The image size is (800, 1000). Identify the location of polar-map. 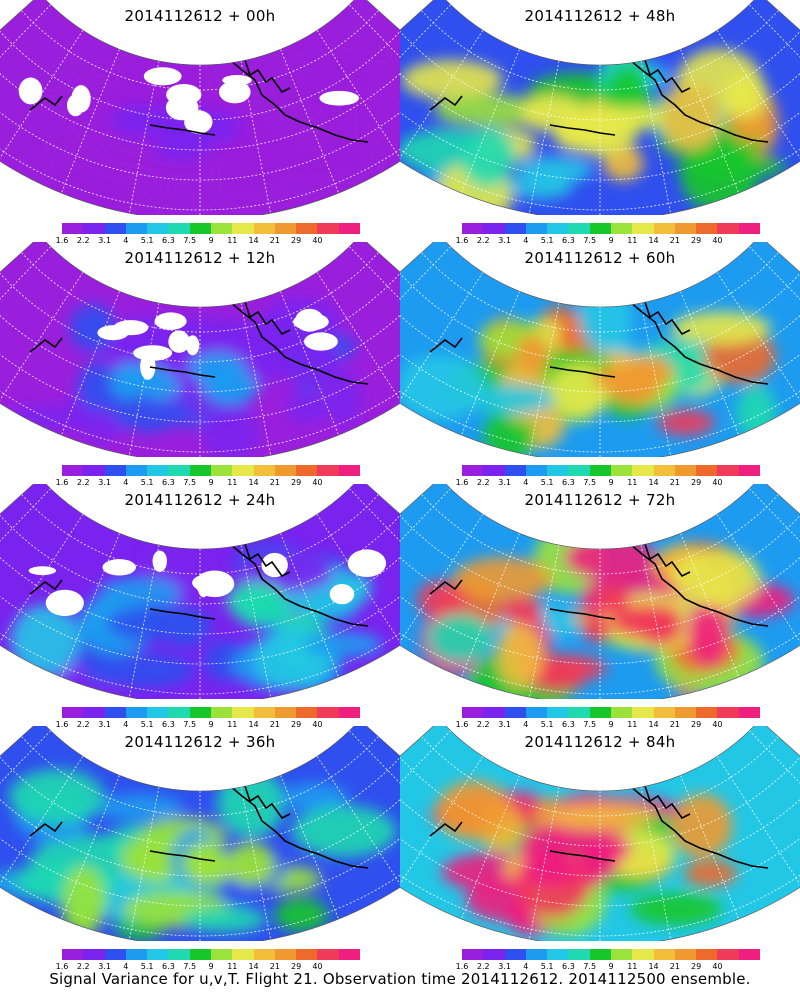
(200, 591).